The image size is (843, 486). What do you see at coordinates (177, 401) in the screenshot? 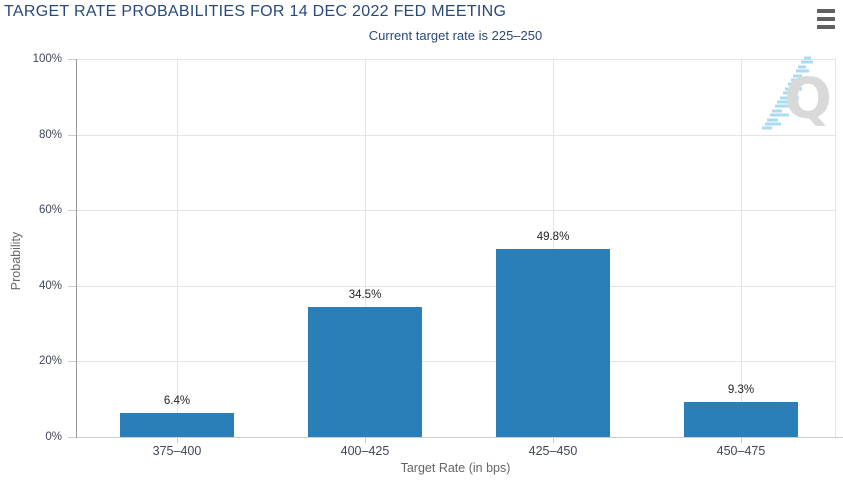
I see `bar-value-label: 6.4%` at bounding box center [177, 401].